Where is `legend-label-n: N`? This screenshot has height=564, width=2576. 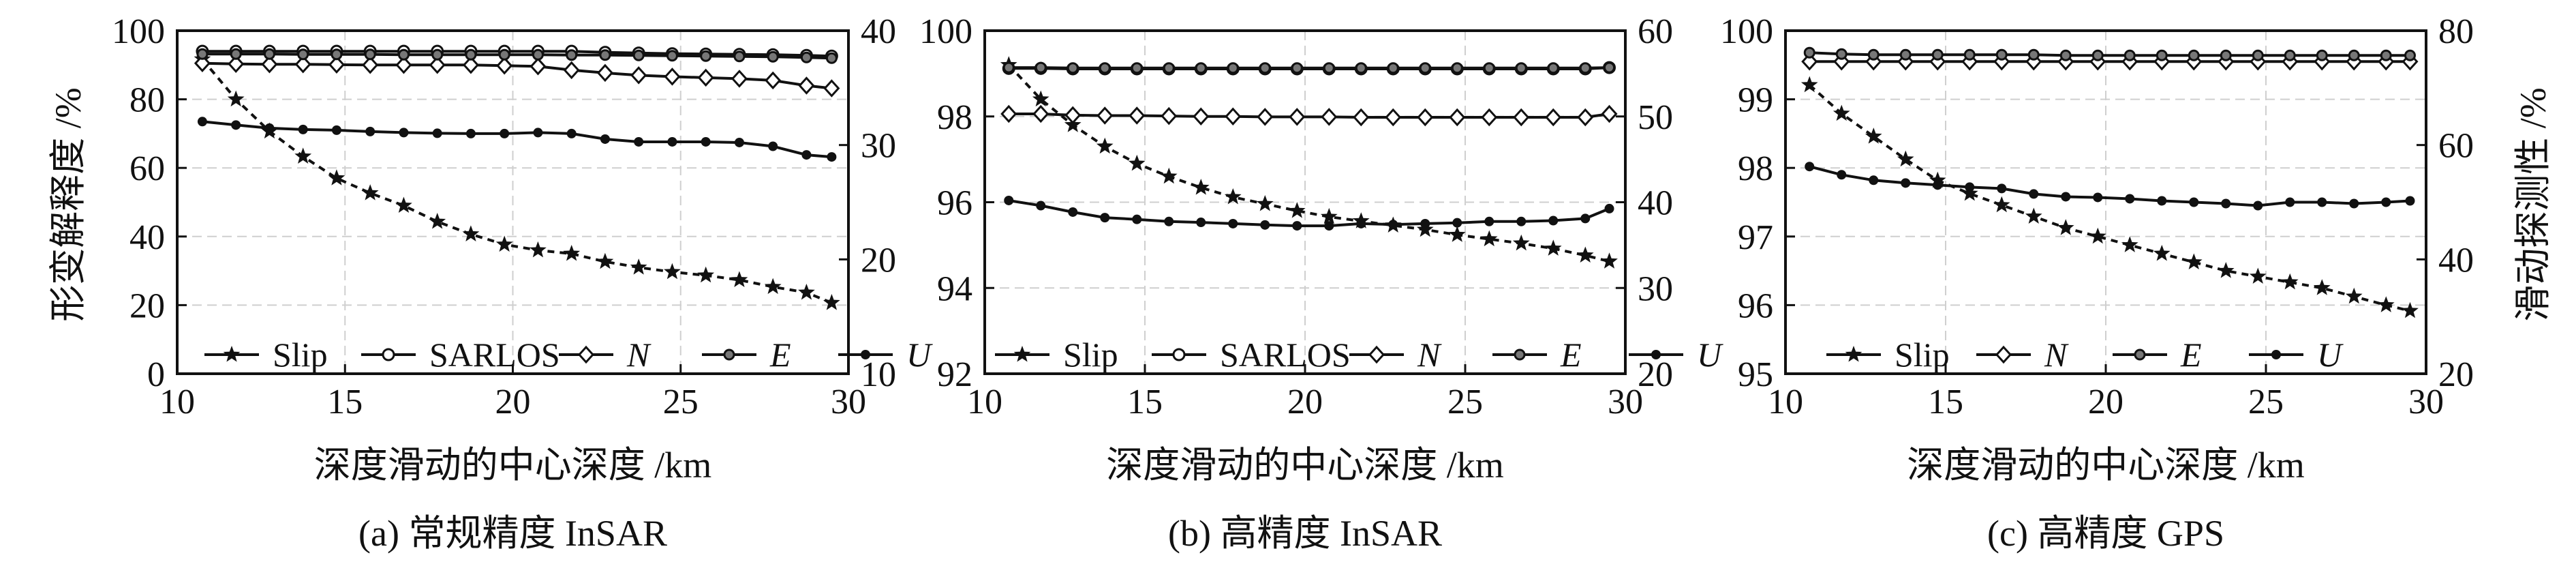 legend-label-n: N is located at coordinates (638, 355).